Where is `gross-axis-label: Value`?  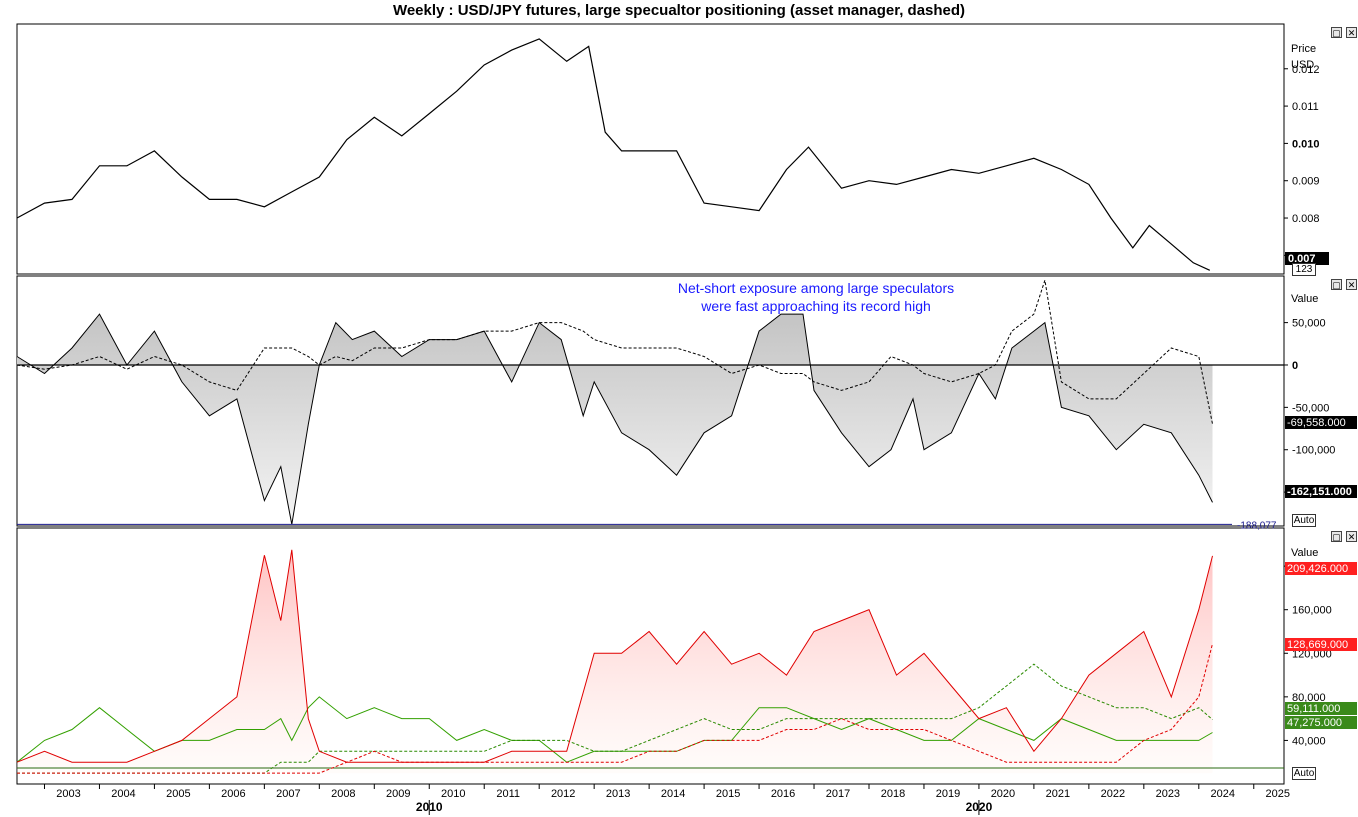 gross-axis-label: Value is located at coordinates (1304, 553).